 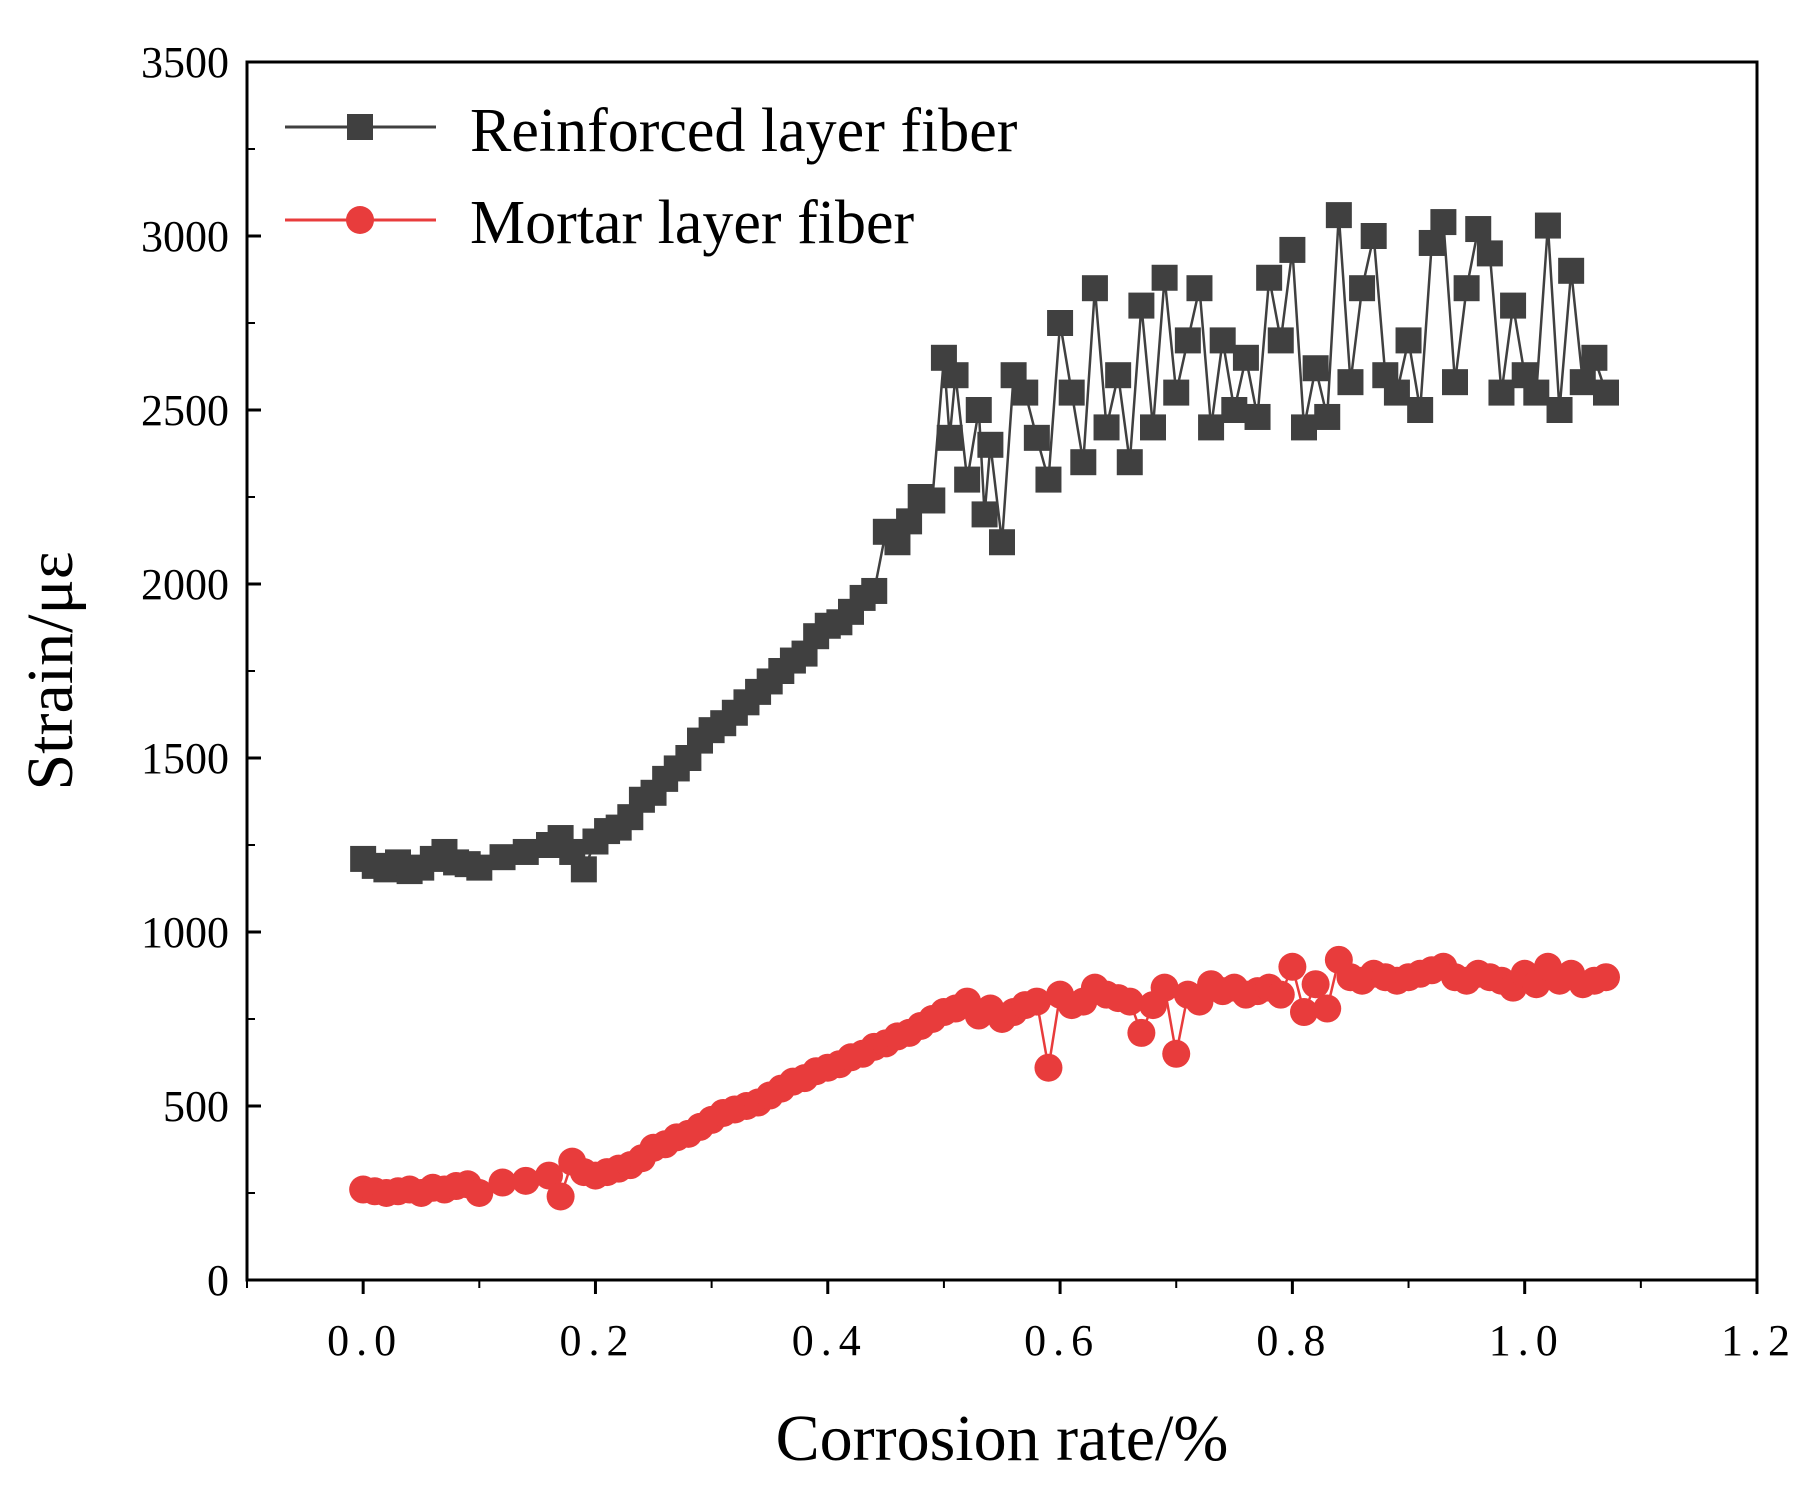 What do you see at coordinates (185, 236) in the screenshot?
I see `y-tick-label: 3000` at bounding box center [185, 236].